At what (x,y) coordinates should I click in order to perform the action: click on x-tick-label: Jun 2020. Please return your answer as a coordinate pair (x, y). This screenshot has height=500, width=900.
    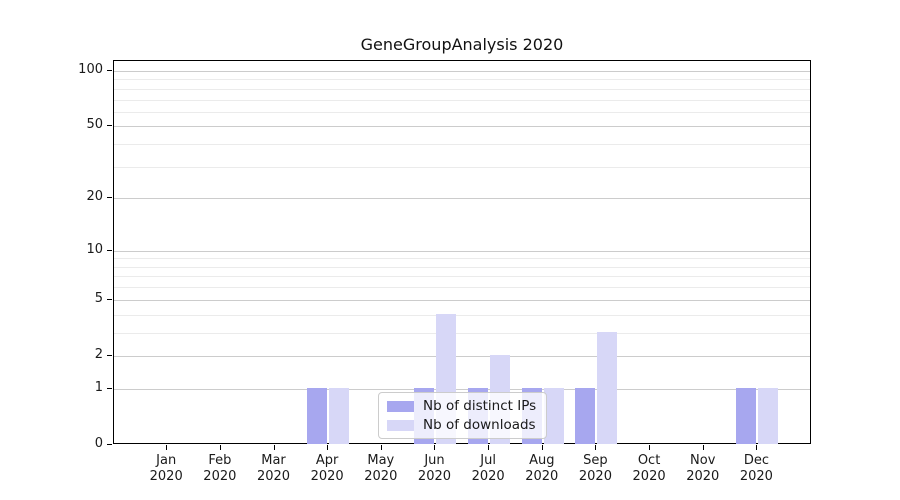
    Looking at the image, I should click on (434, 469).